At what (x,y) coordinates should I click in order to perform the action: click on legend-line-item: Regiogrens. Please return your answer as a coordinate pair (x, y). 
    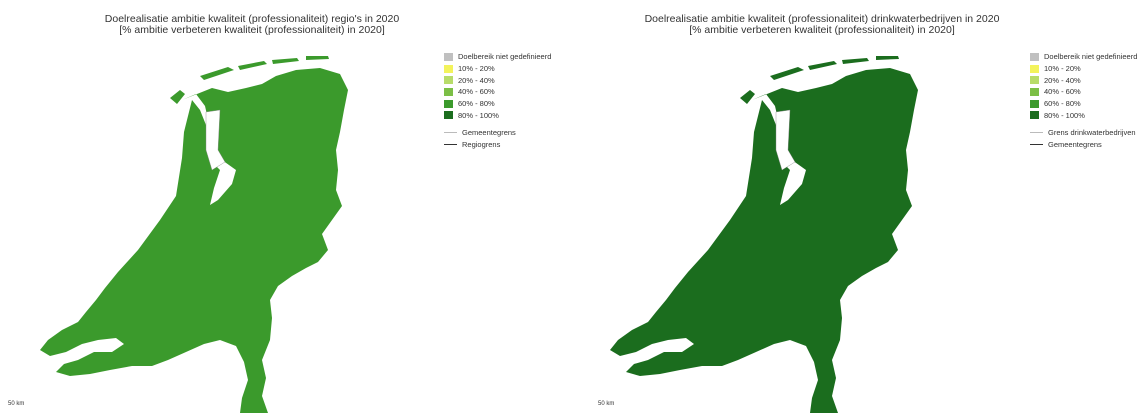
    Looking at the image, I should click on (497, 145).